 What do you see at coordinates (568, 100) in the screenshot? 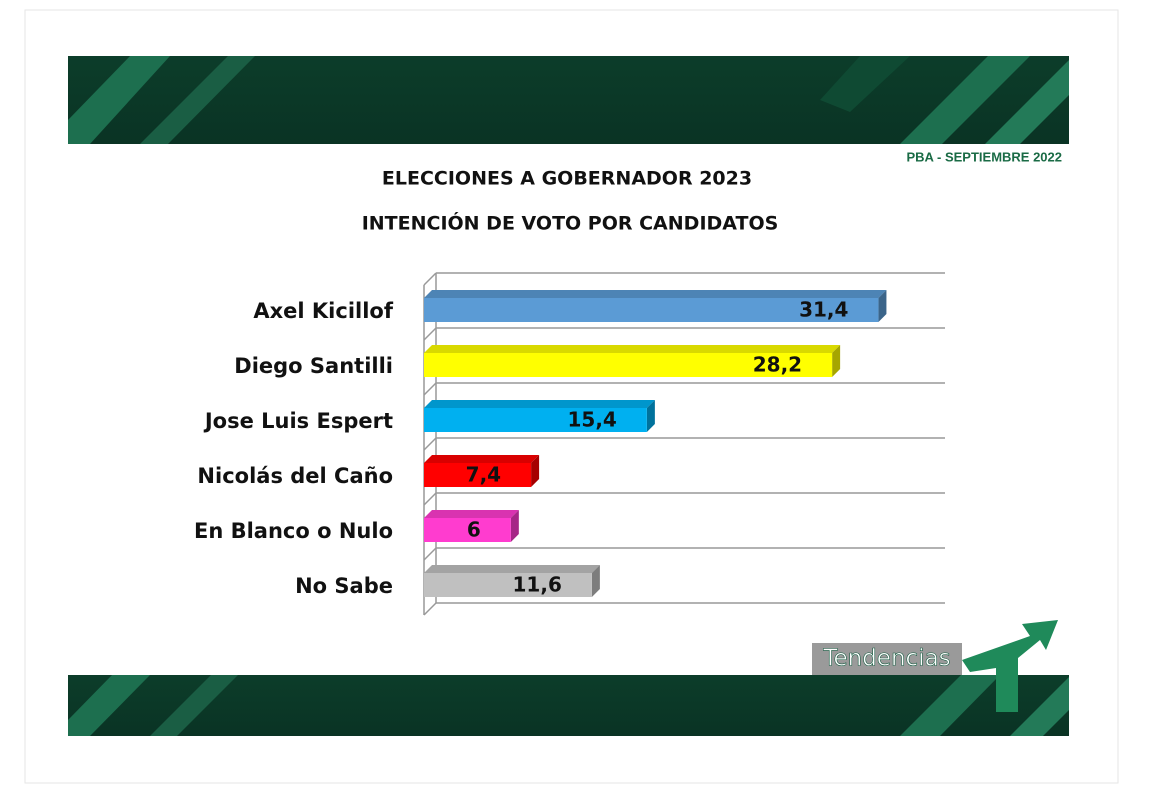
I see `top-banner` at bounding box center [568, 100].